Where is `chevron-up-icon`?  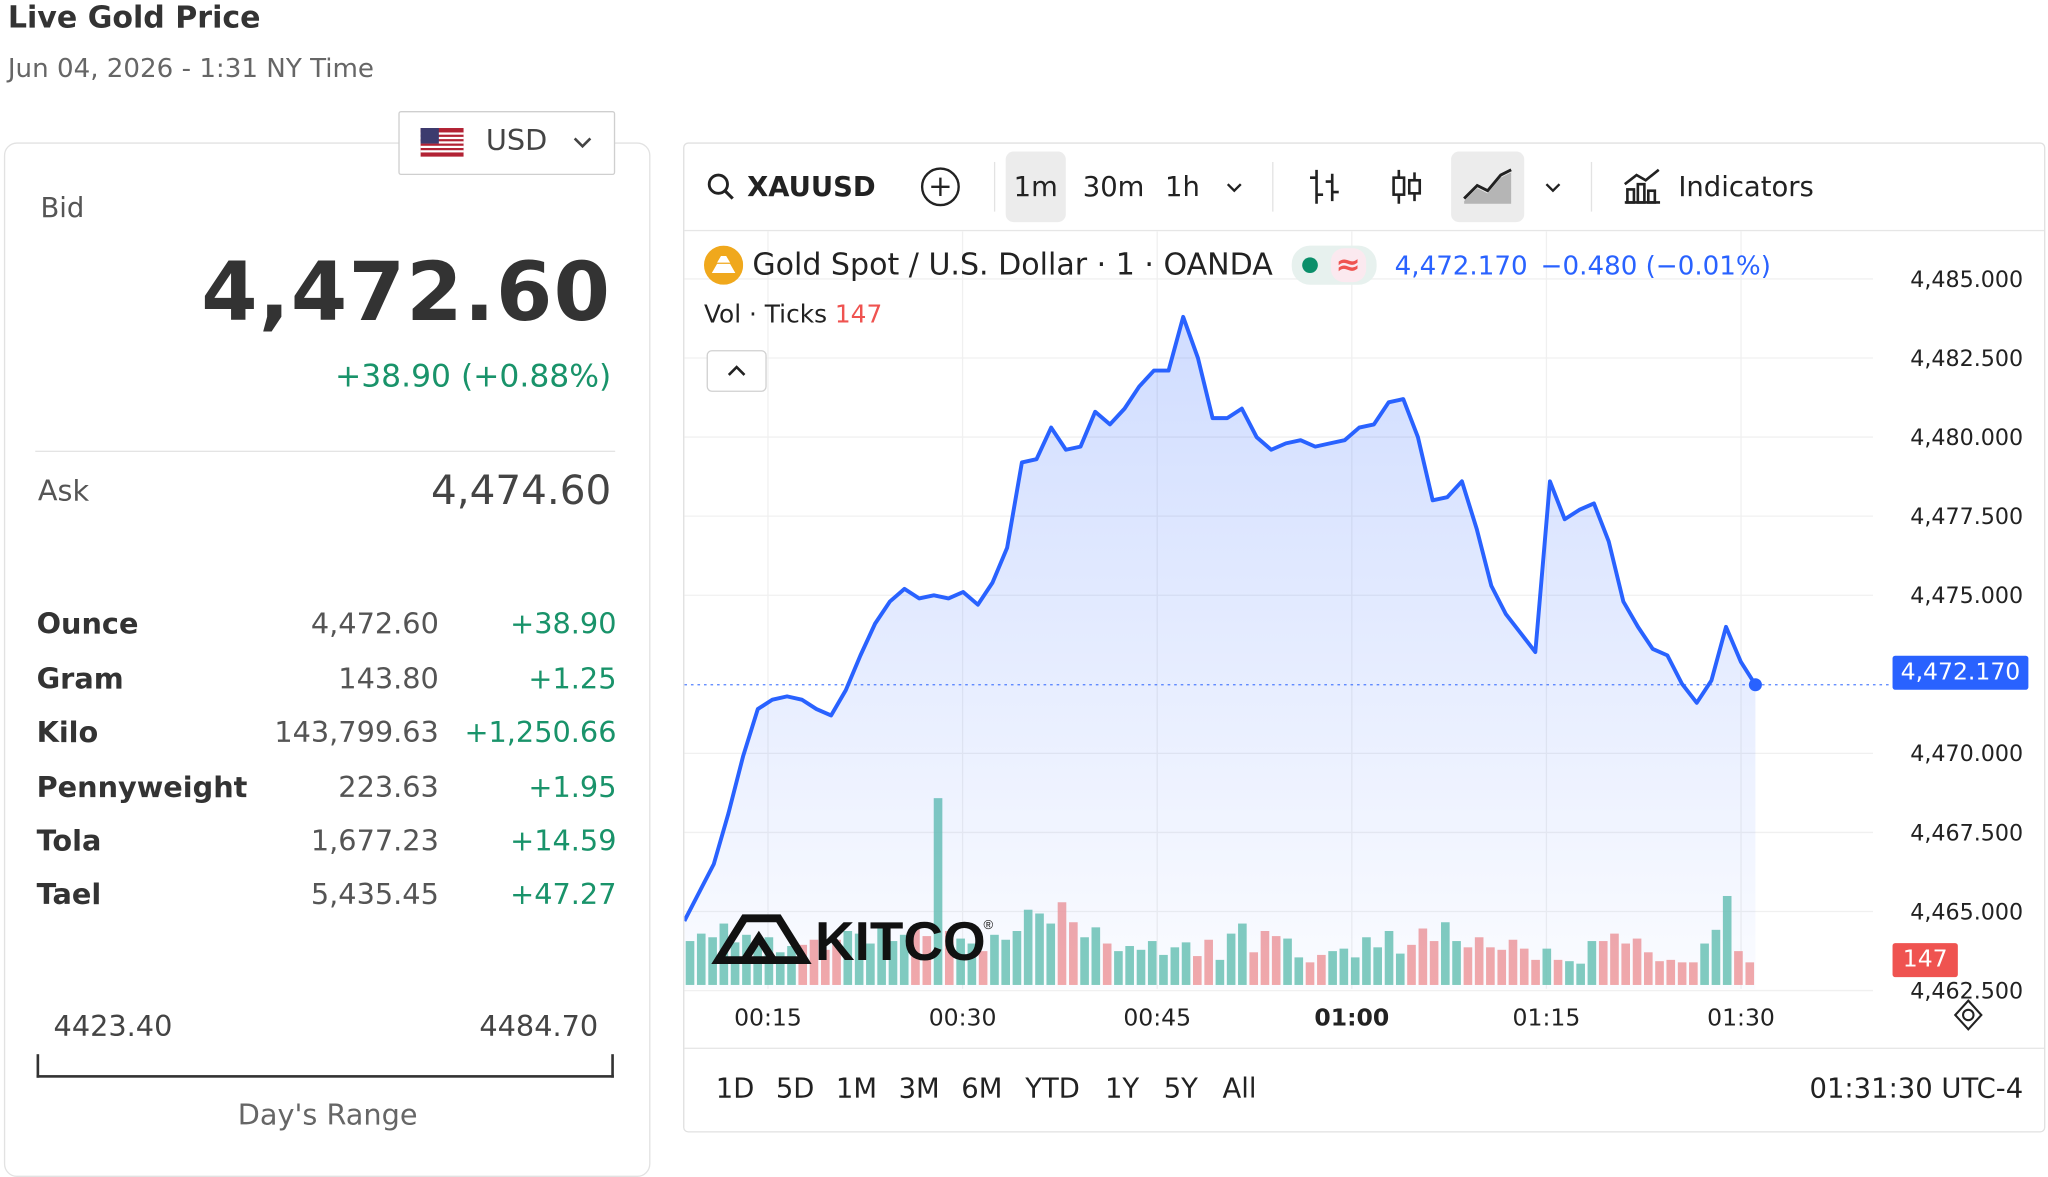
chevron-up-icon is located at coordinates (736, 370).